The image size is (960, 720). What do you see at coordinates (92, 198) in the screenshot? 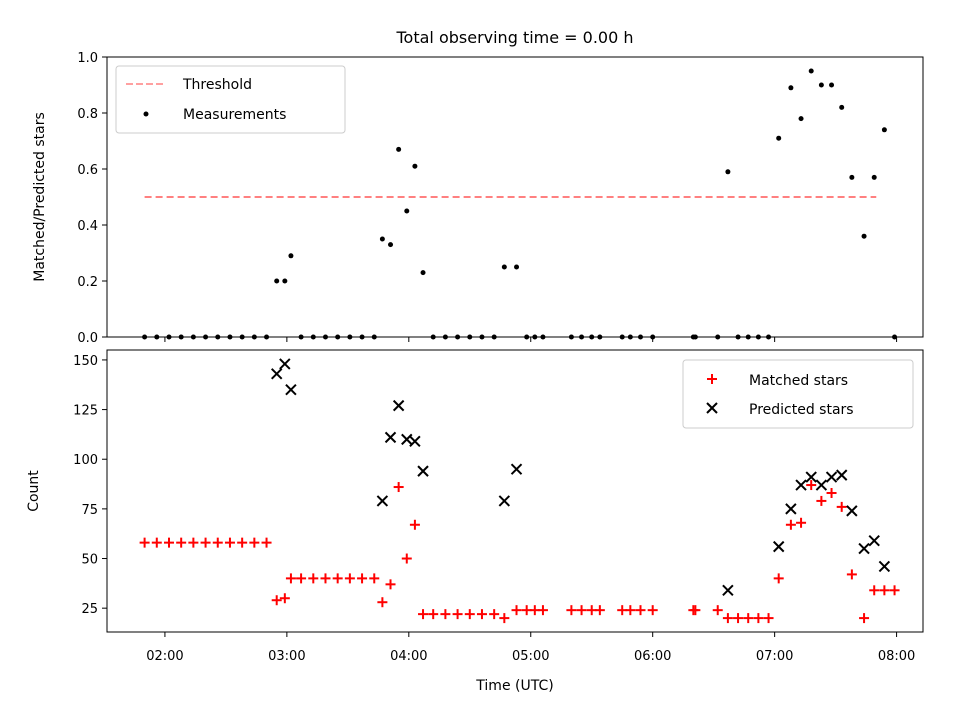
I see `top-y-axis: 0.0 0.2 0.4 0.6 0.8 1.0` at bounding box center [92, 198].